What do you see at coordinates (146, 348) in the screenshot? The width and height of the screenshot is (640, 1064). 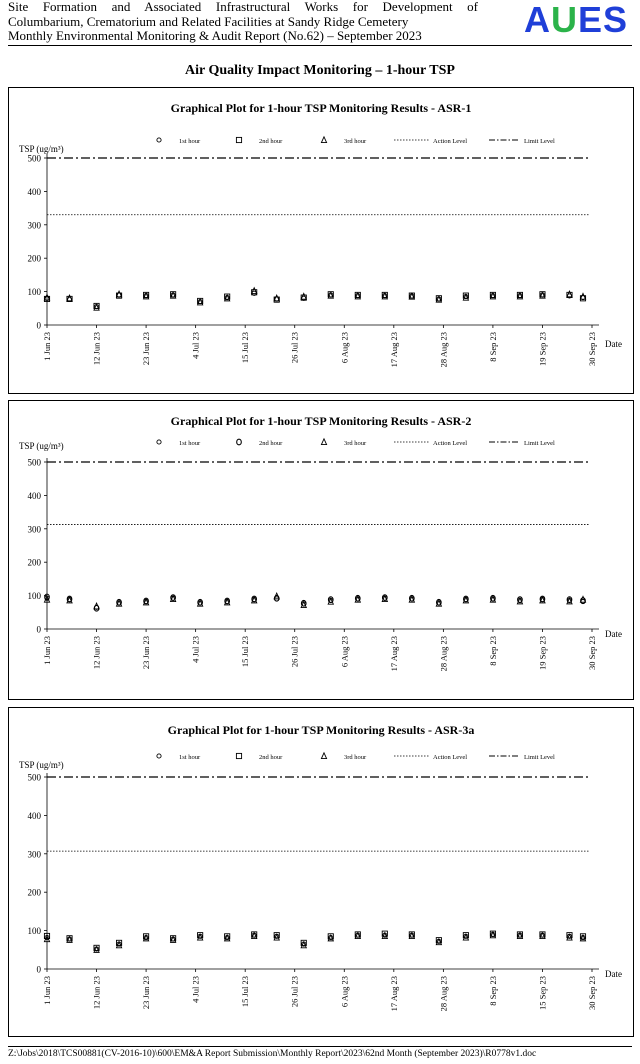 I see `x-tick-label: 23 Jun 23` at bounding box center [146, 348].